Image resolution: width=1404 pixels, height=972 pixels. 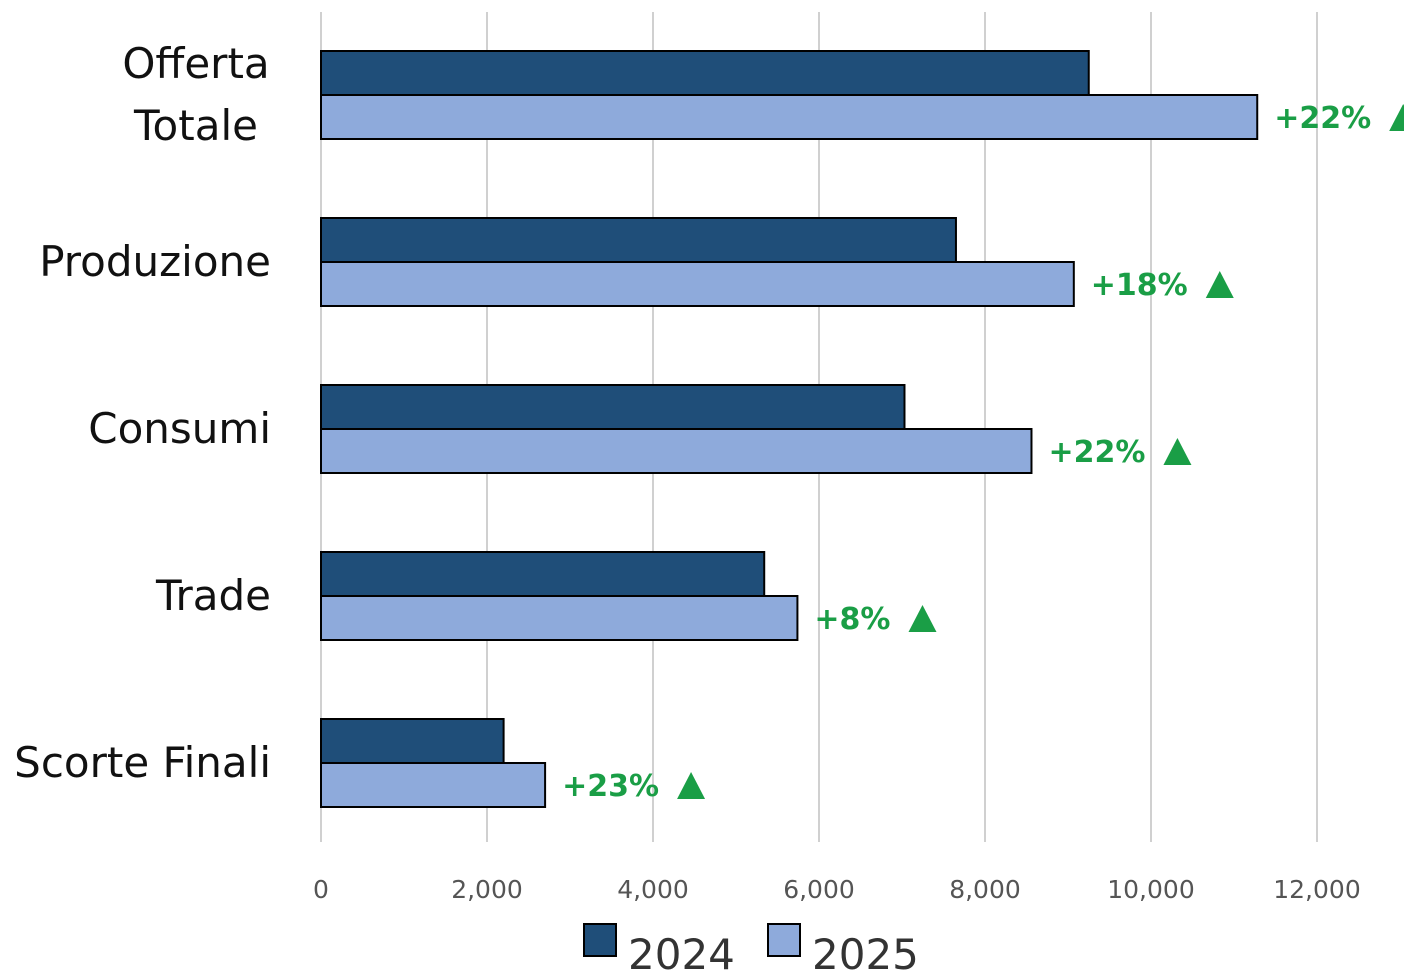 I want to click on category-label: Consumi, so click(x=179, y=428).